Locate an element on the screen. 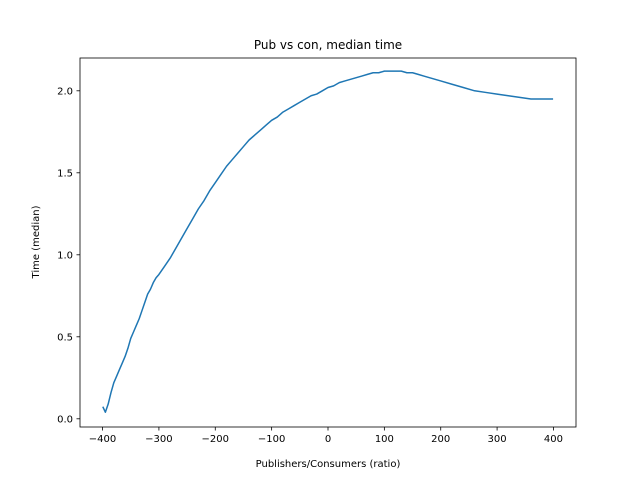  y-tick-label: 1.5 is located at coordinates (65, 173).